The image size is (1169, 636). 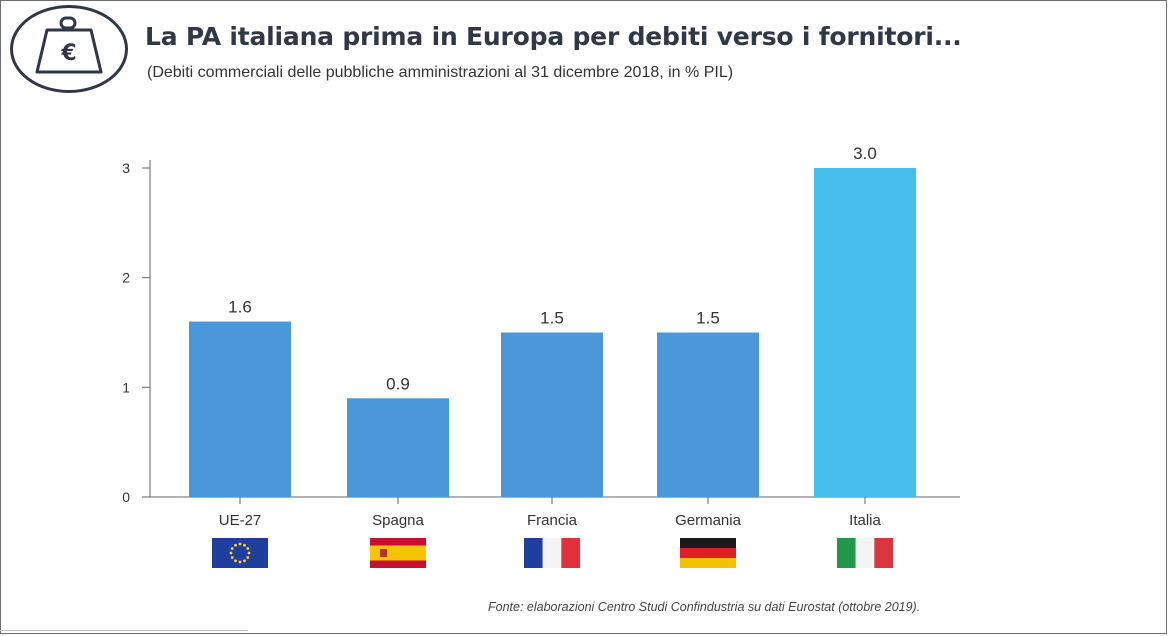 What do you see at coordinates (708, 520) in the screenshot?
I see `x-tick-label: Germania` at bounding box center [708, 520].